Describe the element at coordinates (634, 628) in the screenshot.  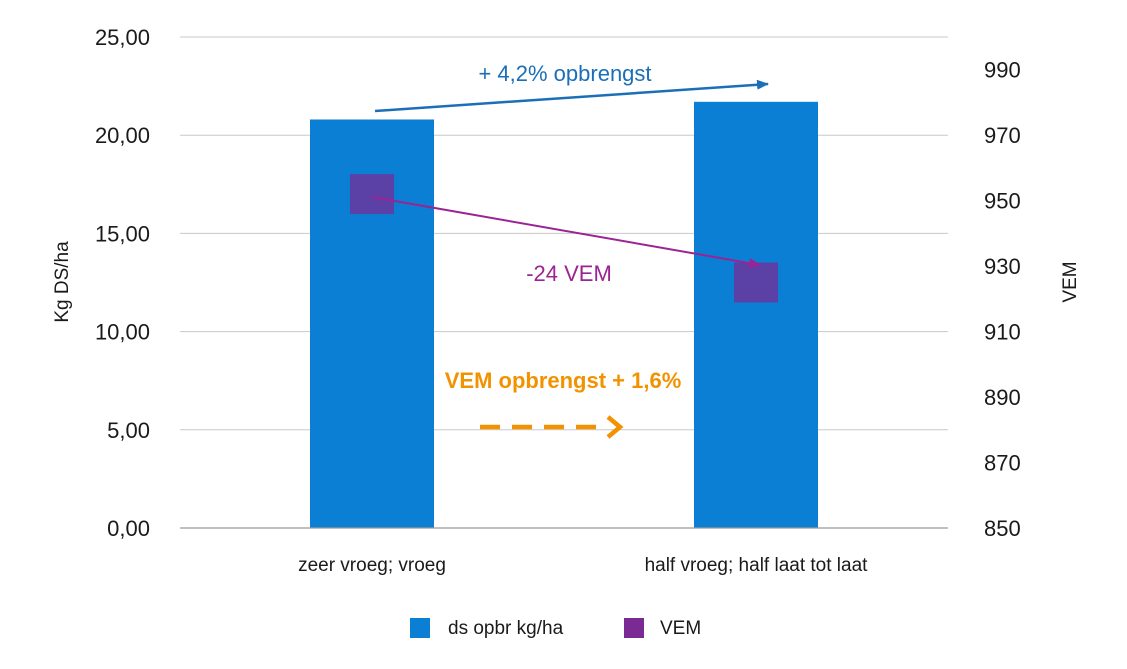
I see `legend-swatch-vem` at that location.